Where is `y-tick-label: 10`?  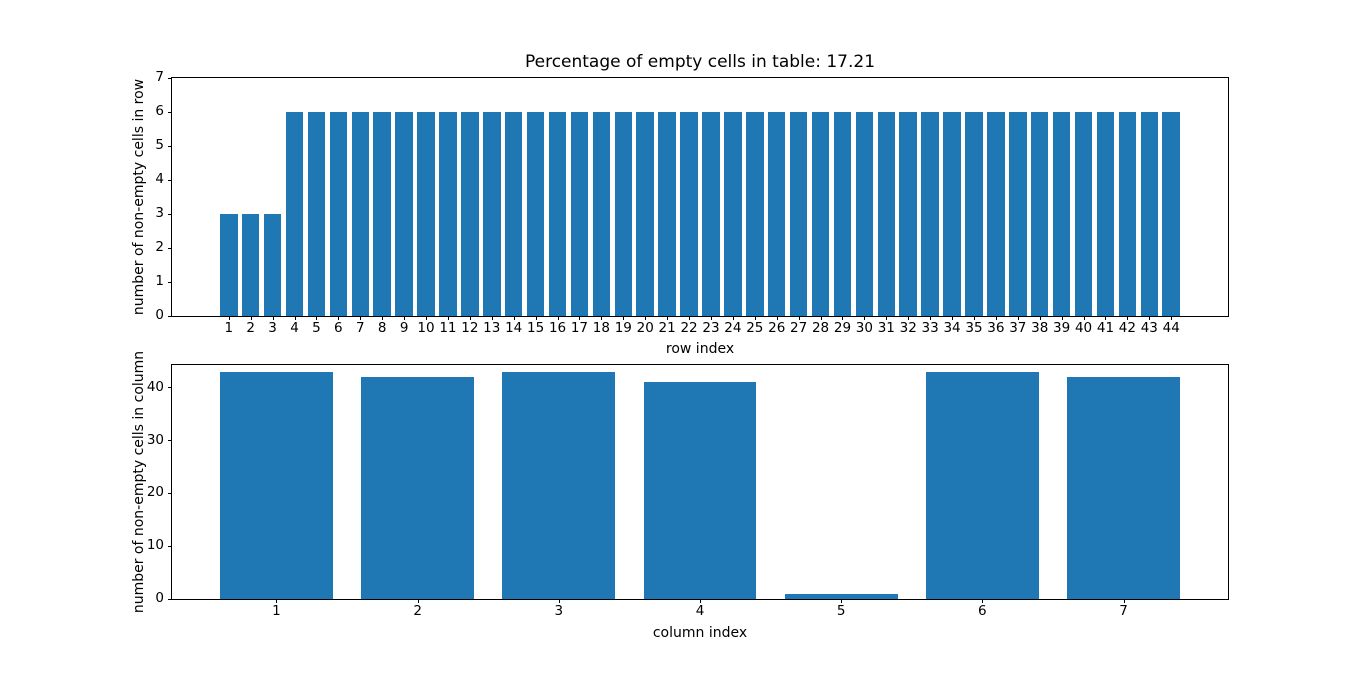 y-tick-label: 10 is located at coordinates (155, 545).